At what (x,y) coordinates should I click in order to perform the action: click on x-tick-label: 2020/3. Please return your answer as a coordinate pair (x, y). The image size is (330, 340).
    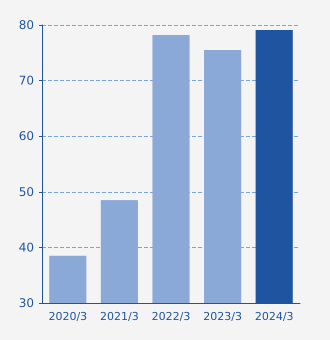
    Looking at the image, I should click on (68, 316).